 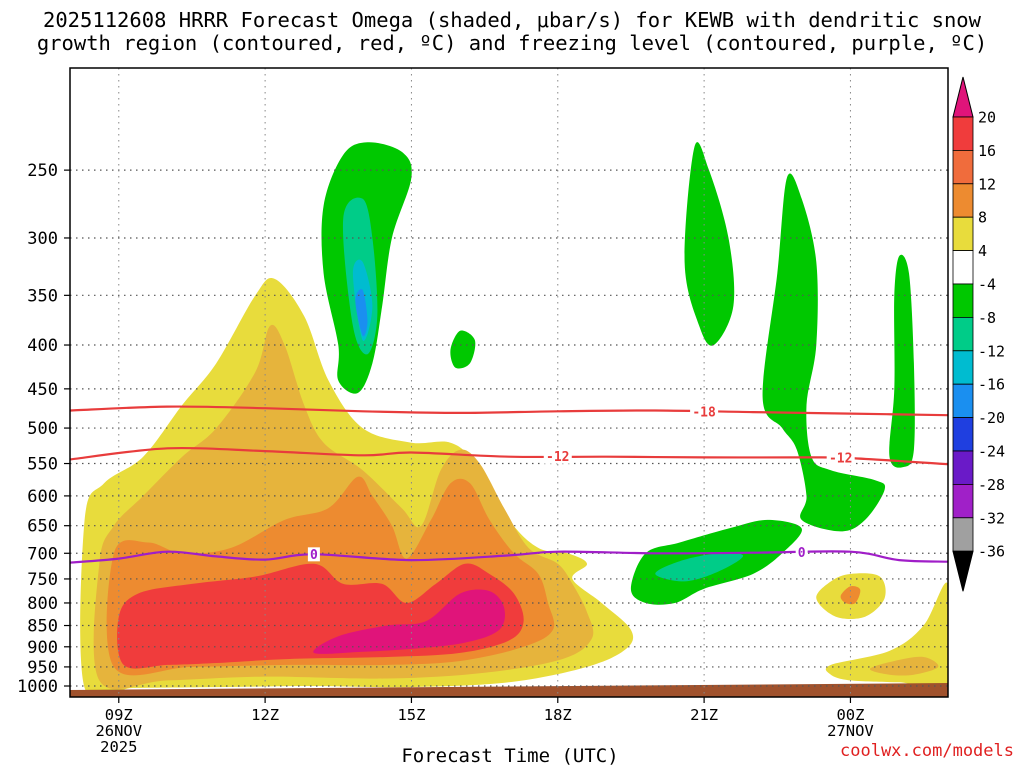 What do you see at coordinates (991, 485) in the screenshot?
I see `colorbar-label-11: -28` at bounding box center [991, 485].